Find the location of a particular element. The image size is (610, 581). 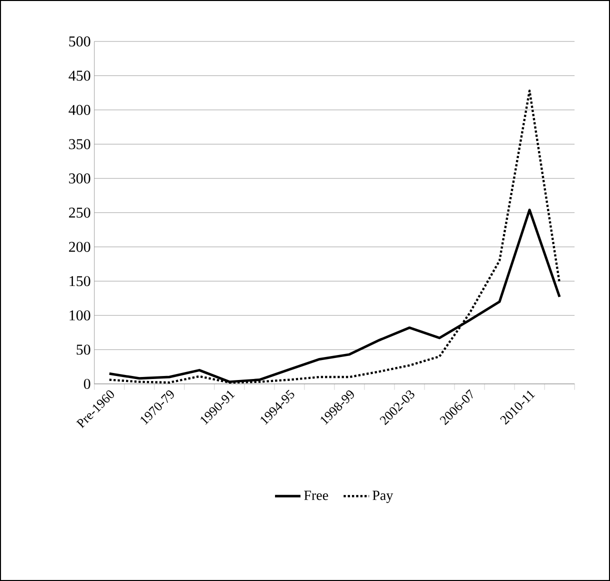

y-tick-label: 200 is located at coordinates (79, 247).